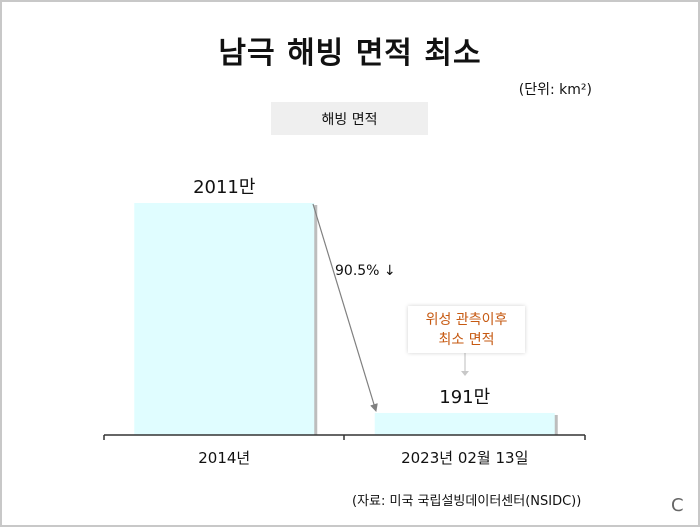 This screenshot has width=700, height=527. What do you see at coordinates (467, 501) in the screenshot?
I see `source-note: (자료: 미국 국립설빙데이터센터(NSIDC))` at bounding box center [467, 501].